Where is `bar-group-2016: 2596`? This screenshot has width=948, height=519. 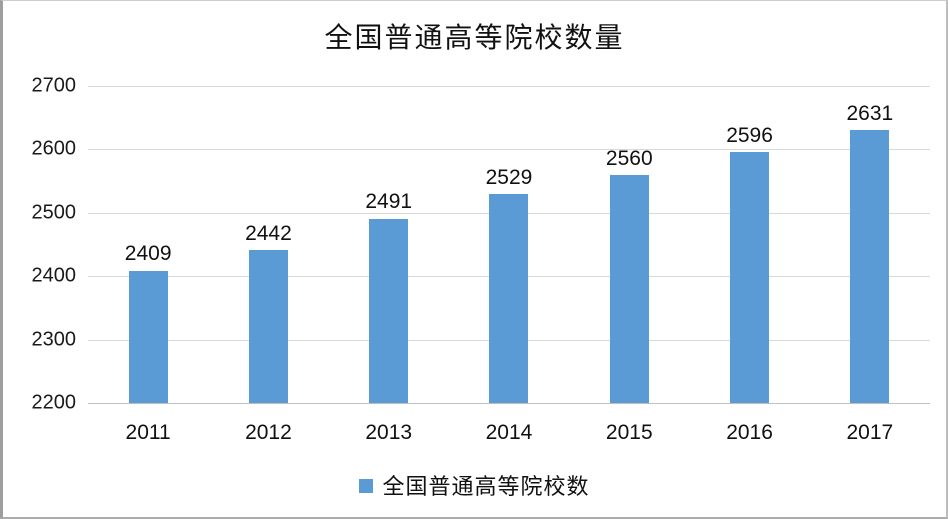 bar-group-2016: 2596 is located at coordinates (749, 244).